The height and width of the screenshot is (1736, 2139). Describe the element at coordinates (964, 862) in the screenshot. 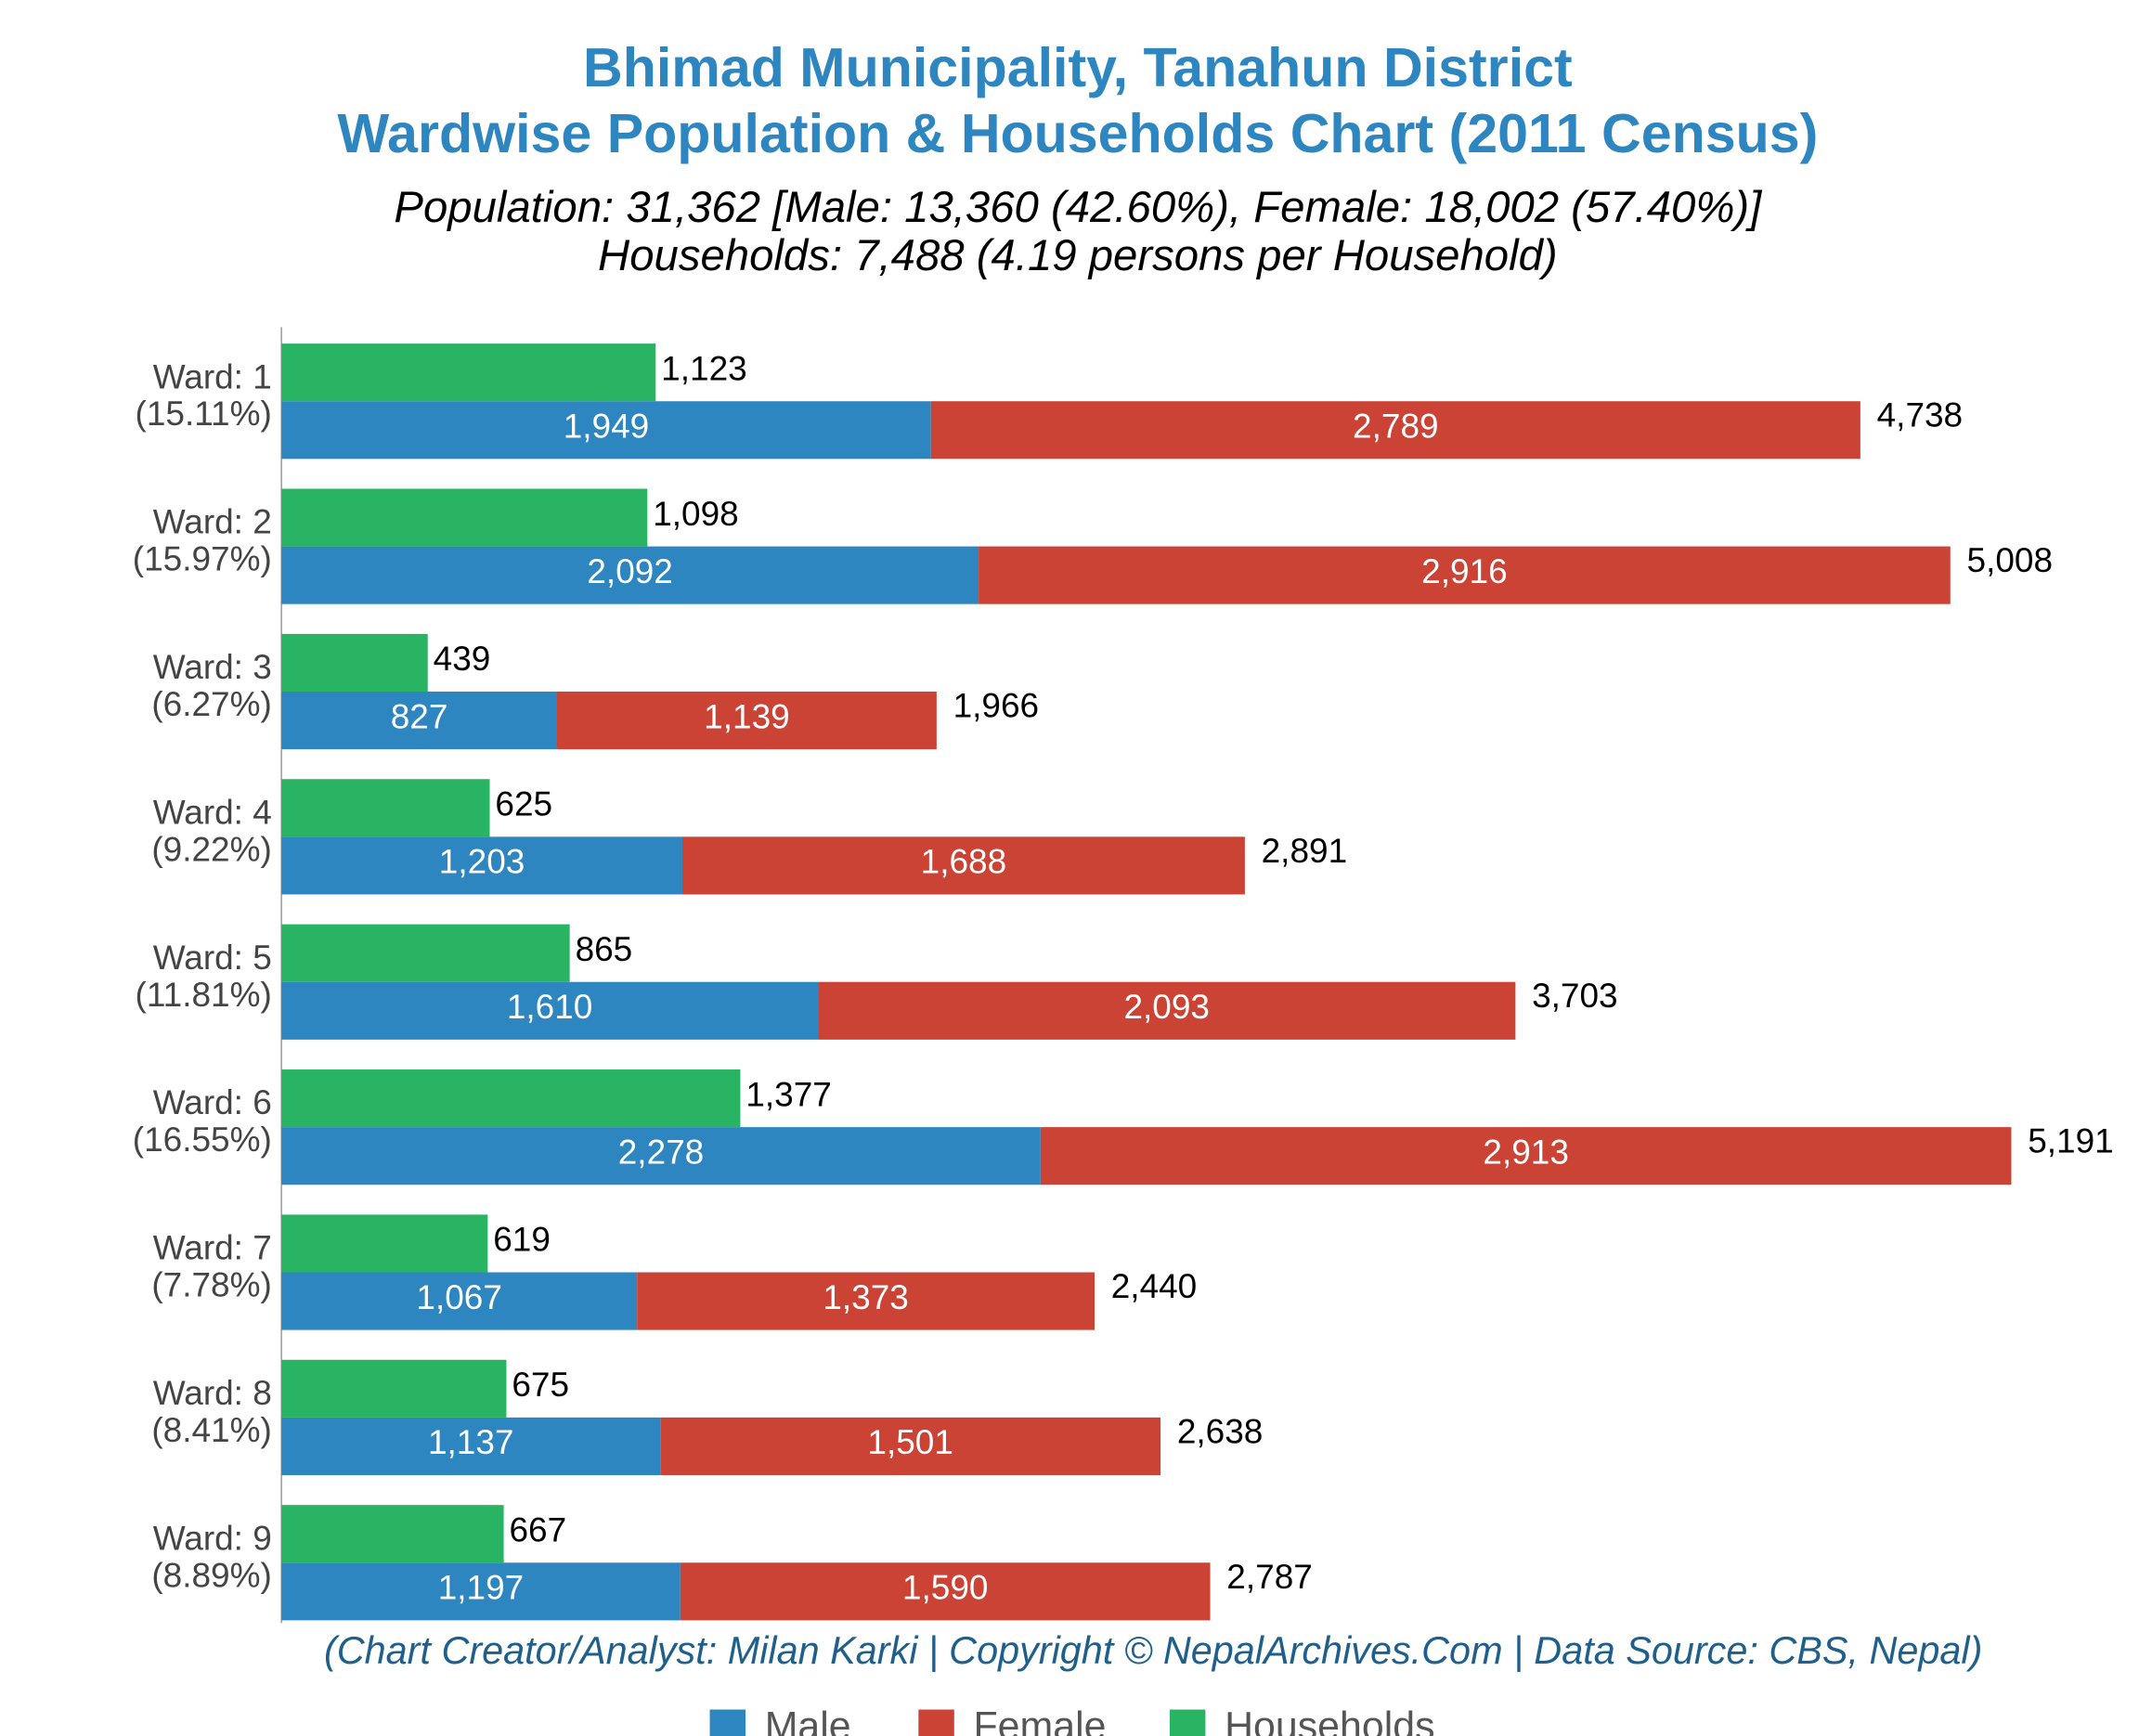

I see `value-label: 1,688` at that location.